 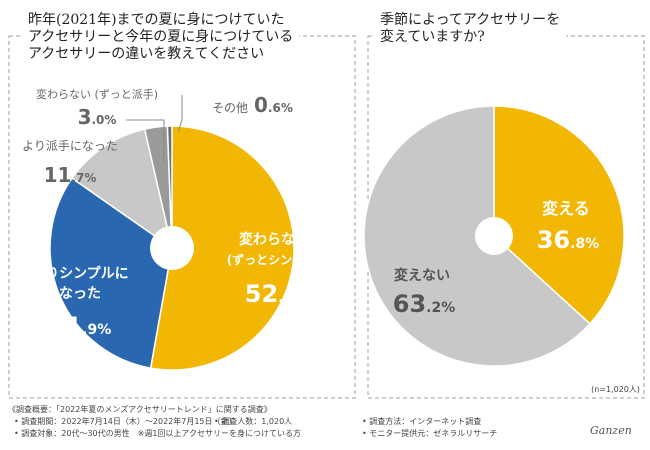 I want to click on footnote-provider: • モニター提供元：ゼネラルリサーチ, so click(x=430, y=433).